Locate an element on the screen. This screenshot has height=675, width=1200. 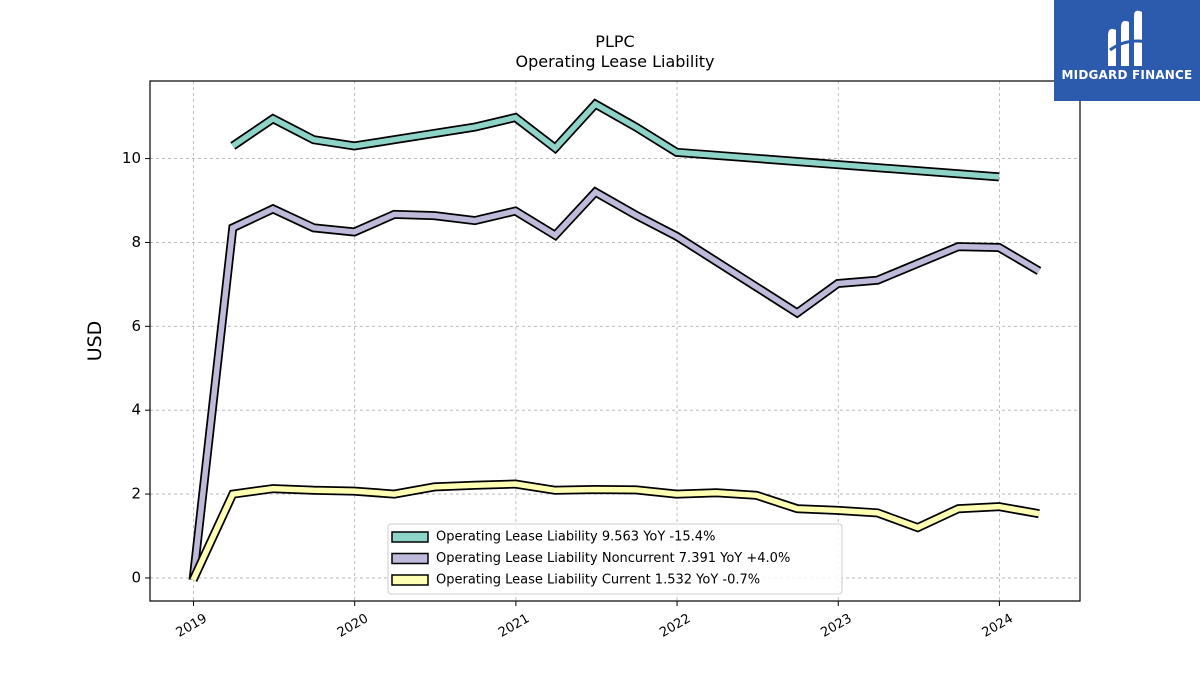
y-tick-label: 6 is located at coordinates (136, 326).